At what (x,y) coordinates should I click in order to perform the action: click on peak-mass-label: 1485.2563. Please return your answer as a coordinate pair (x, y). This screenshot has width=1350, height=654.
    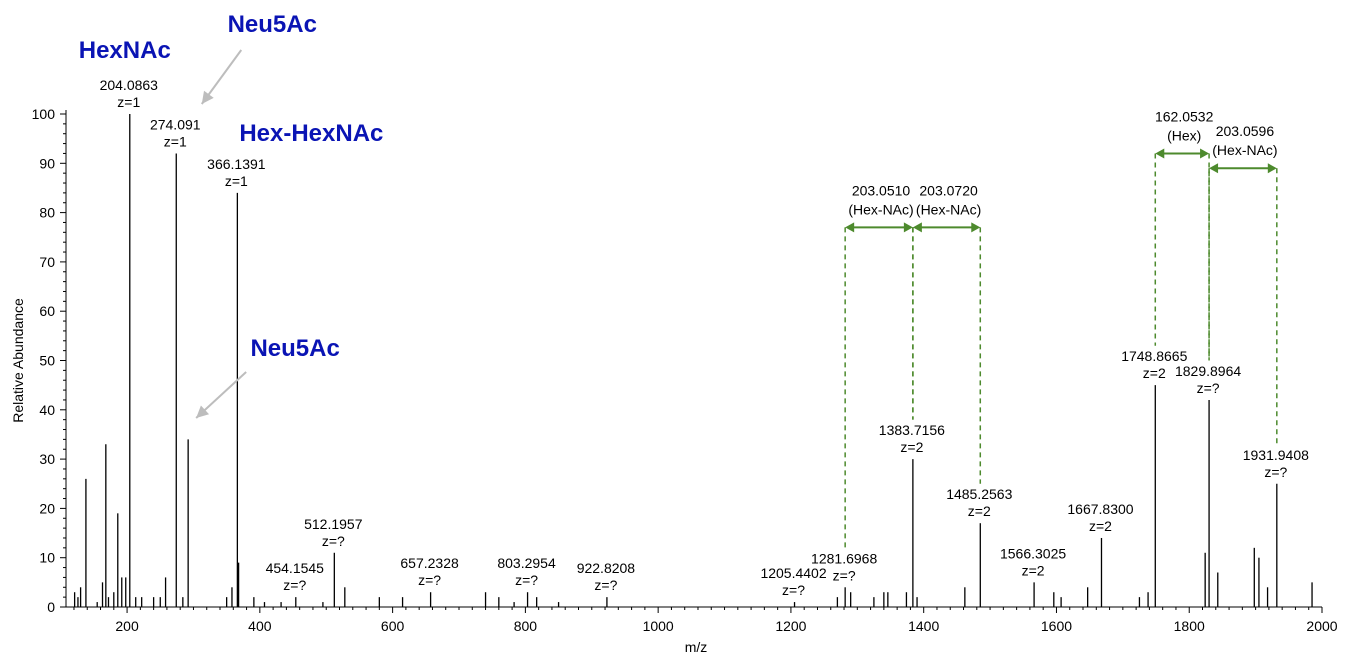
    Looking at the image, I should click on (979, 494).